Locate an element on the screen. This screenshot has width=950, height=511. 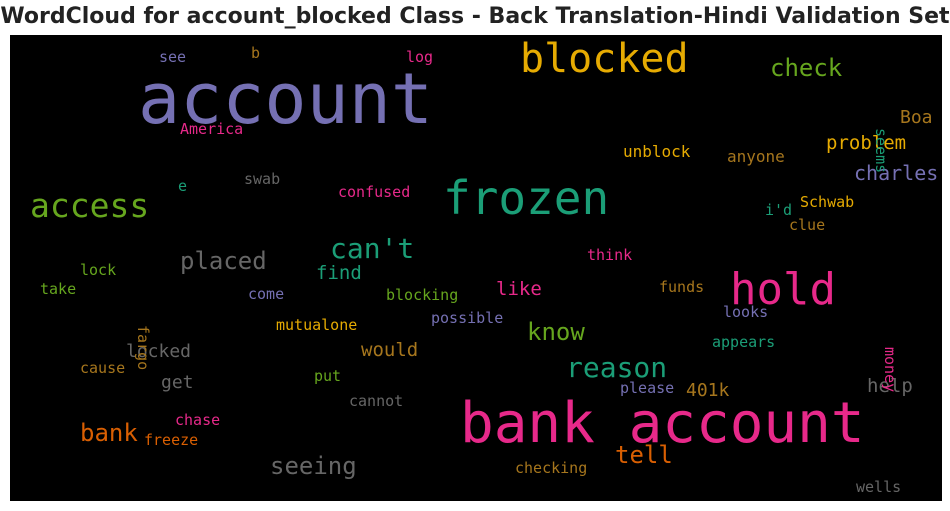
word-placed: placed is located at coordinates (223, 261).